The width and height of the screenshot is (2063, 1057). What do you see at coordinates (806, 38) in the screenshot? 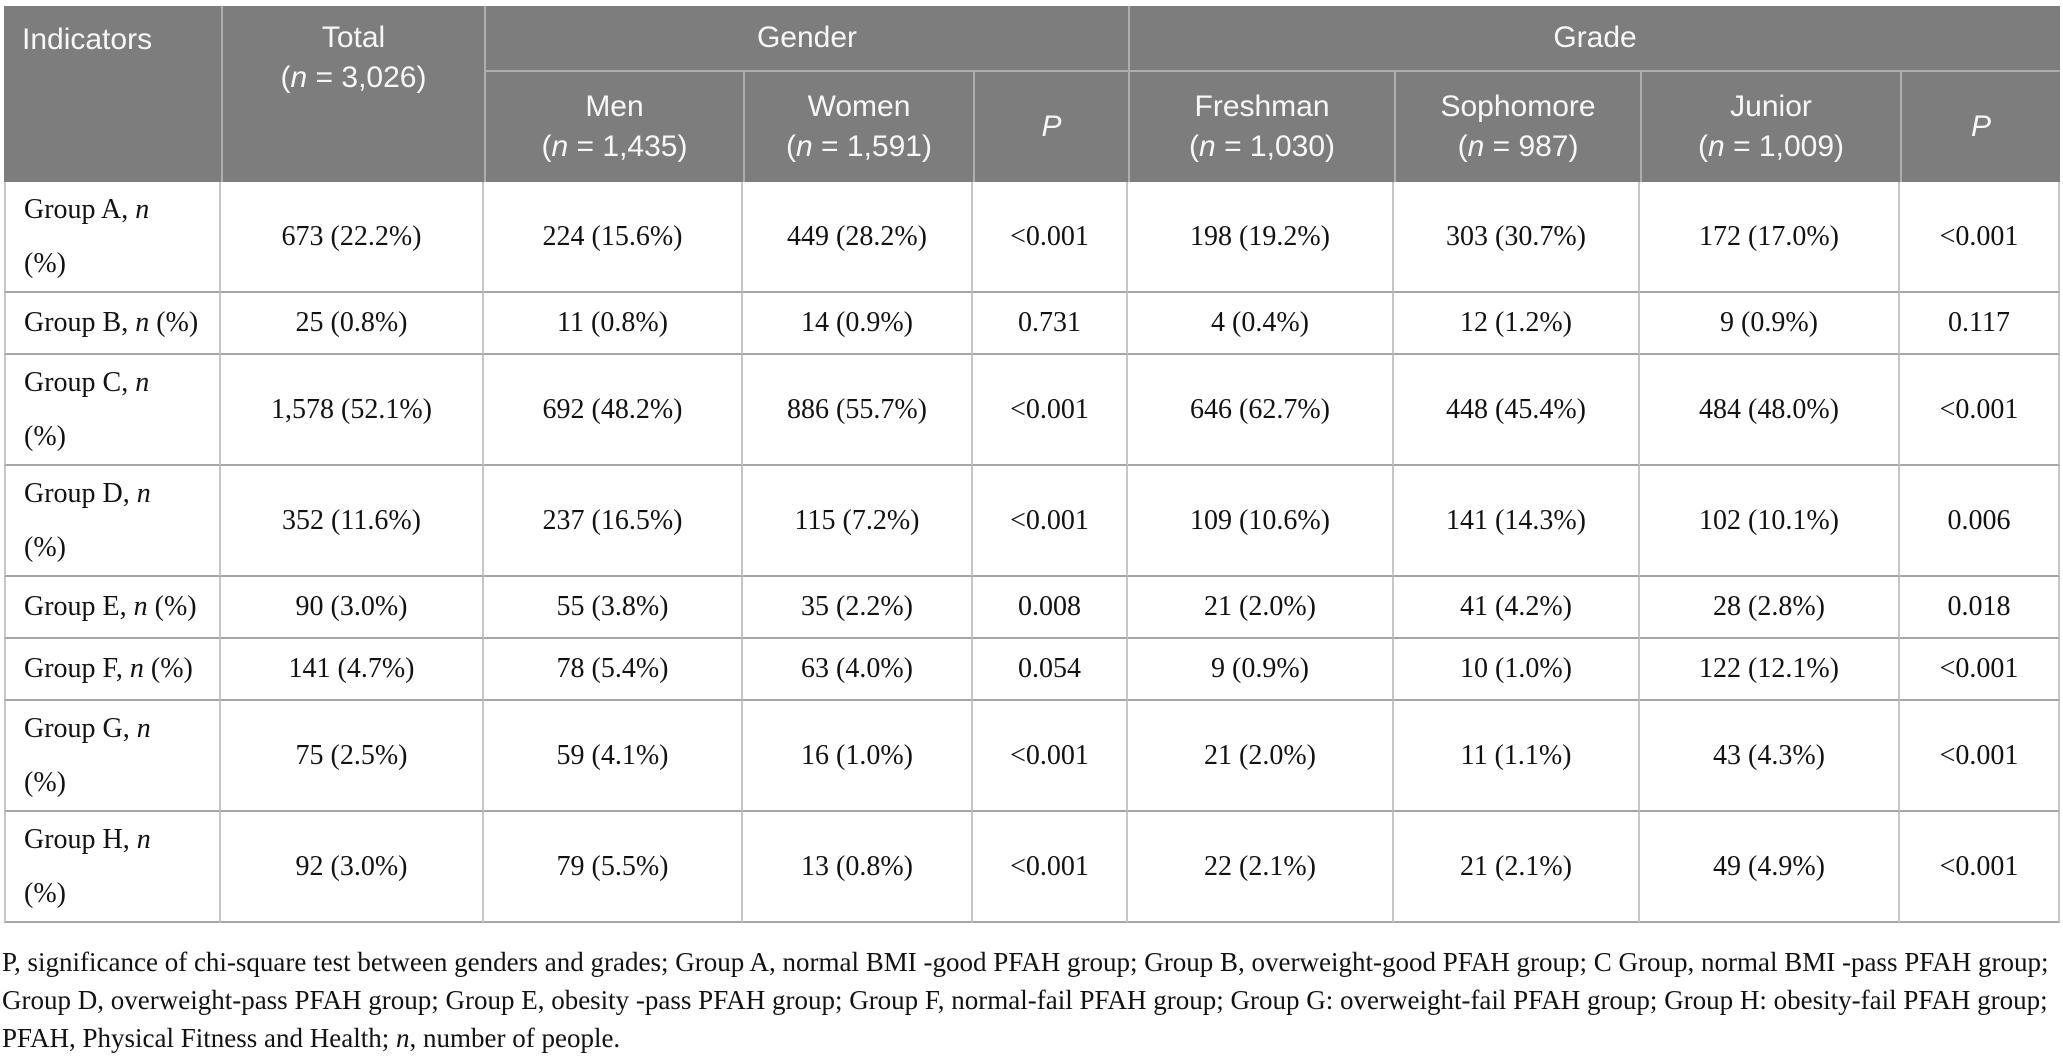
I see `header-group-gender: Gender` at bounding box center [806, 38].